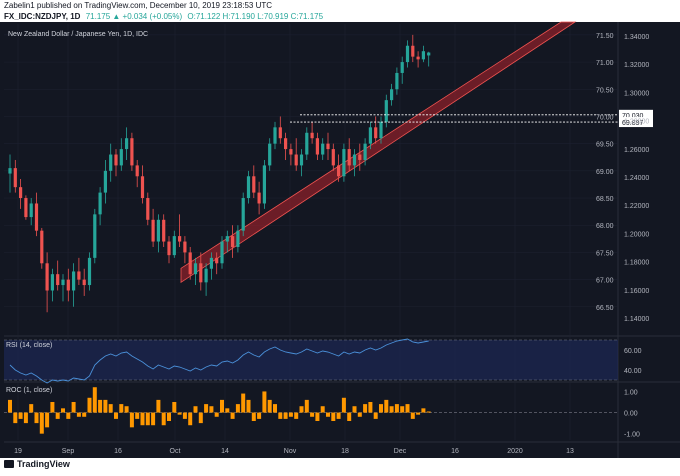 Image resolution: width=680 pixels, height=476 pixels. Describe the element at coordinates (605, 90) in the screenshot. I see `price-tick-label: 70.50` at that location.